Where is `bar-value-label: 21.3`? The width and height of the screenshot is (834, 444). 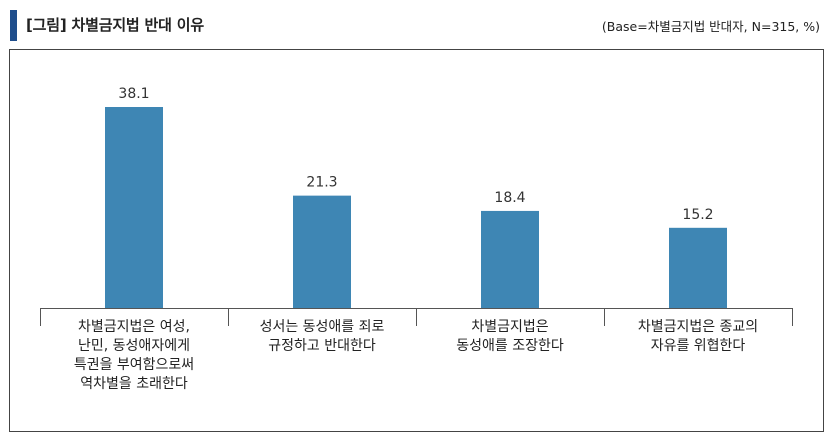
bar-value-label: 21.3 is located at coordinates (321, 183).